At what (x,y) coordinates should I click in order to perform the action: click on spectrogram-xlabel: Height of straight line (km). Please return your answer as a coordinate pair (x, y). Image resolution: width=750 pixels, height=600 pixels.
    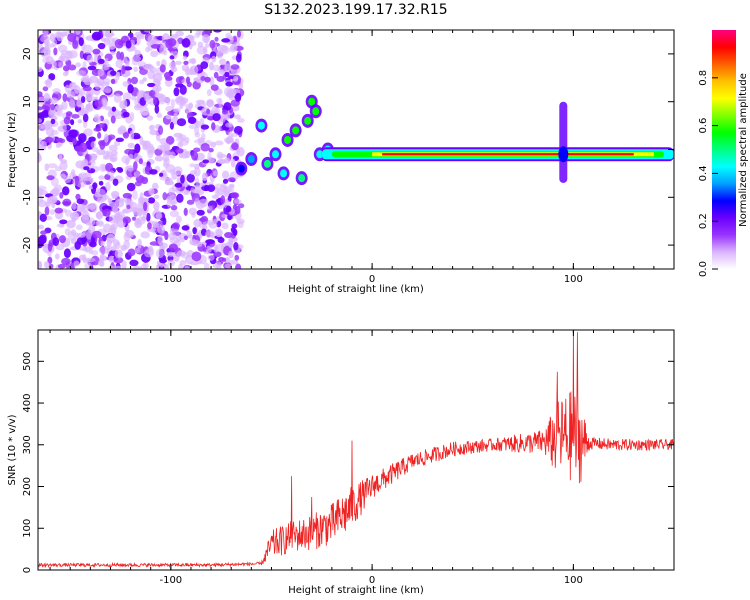
    Looking at the image, I should click on (356, 289).